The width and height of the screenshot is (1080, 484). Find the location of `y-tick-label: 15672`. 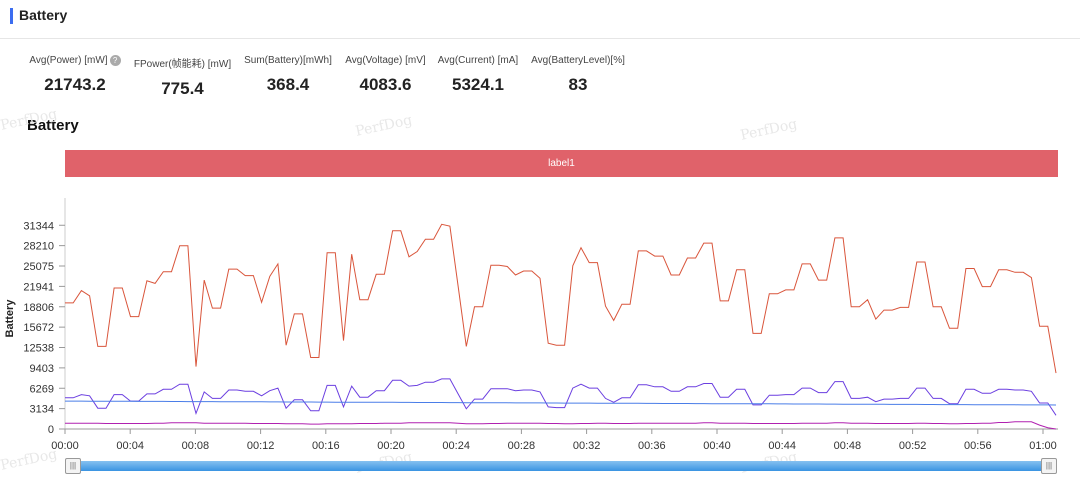

y-tick-label: 15672 is located at coordinates (38, 328).